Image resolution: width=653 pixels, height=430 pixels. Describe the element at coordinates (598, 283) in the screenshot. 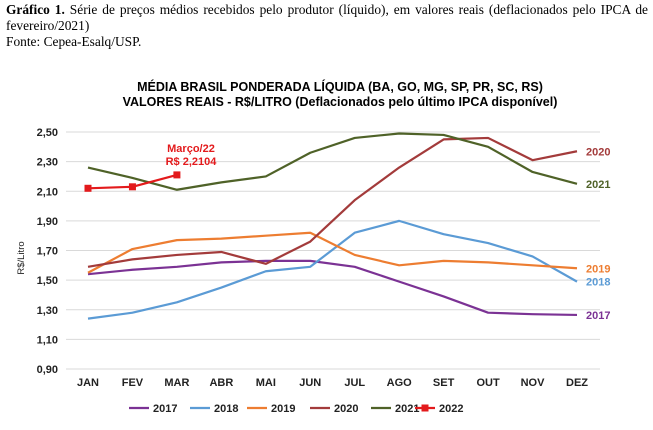

I see `end-label-2018: 2018` at that location.